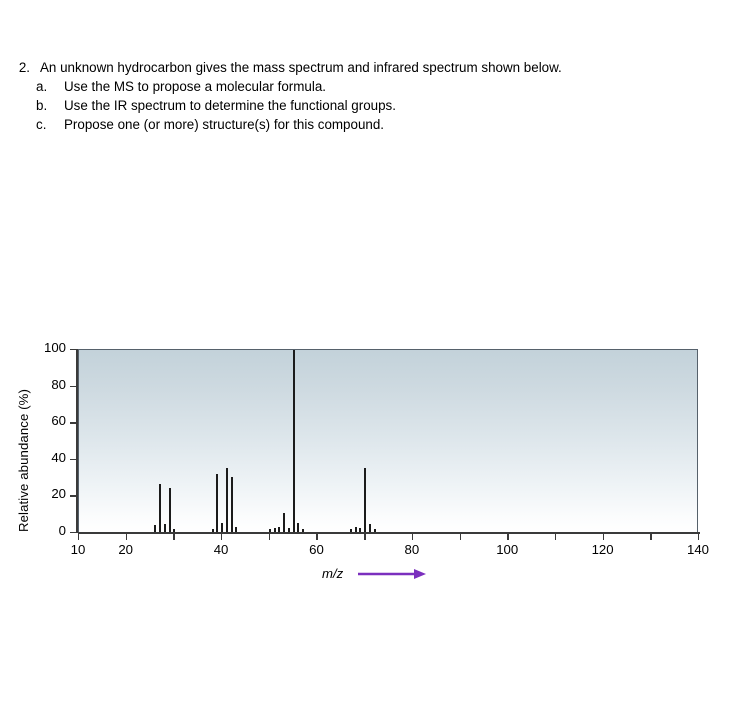 The width and height of the screenshot is (733, 713). I want to click on ms-x-tick-label: 140, so click(697, 549).